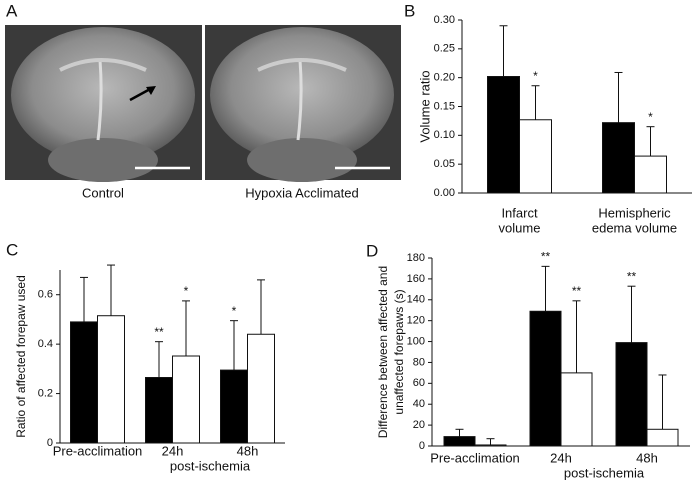  Describe the element at coordinates (419, 362) in the screenshot. I see `y-tick-label: 80` at that location.